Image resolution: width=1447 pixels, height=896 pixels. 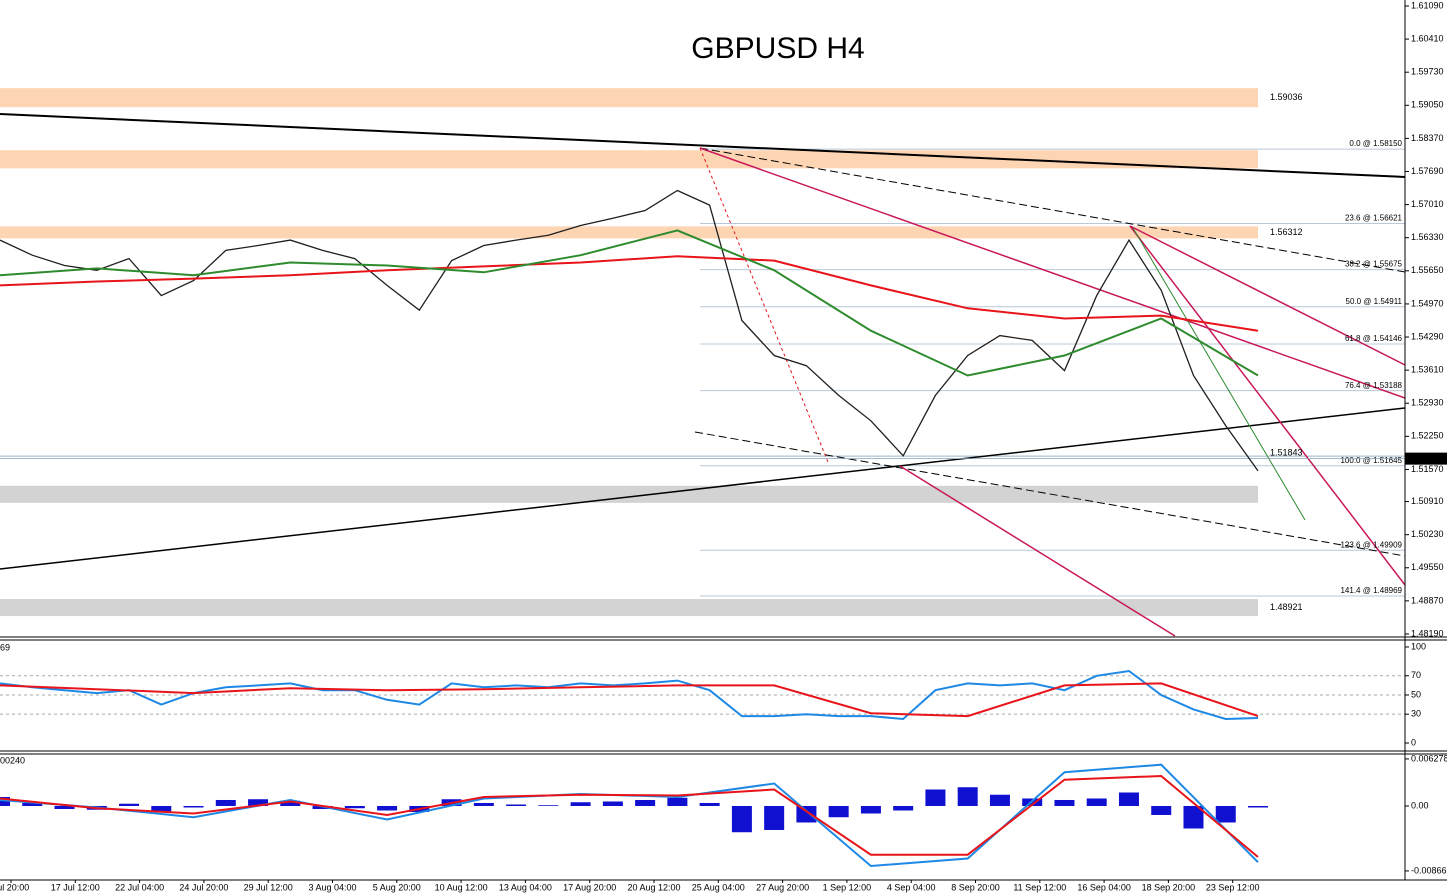 I want to click on y-tick-label: 1.50230, so click(x=1427, y=534).